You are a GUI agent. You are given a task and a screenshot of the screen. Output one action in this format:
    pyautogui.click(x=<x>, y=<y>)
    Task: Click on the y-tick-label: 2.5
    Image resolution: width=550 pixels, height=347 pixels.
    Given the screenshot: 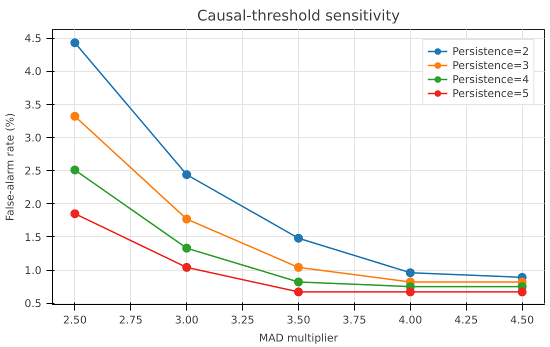 What is the action you would take?
    pyautogui.click(x=33, y=171)
    